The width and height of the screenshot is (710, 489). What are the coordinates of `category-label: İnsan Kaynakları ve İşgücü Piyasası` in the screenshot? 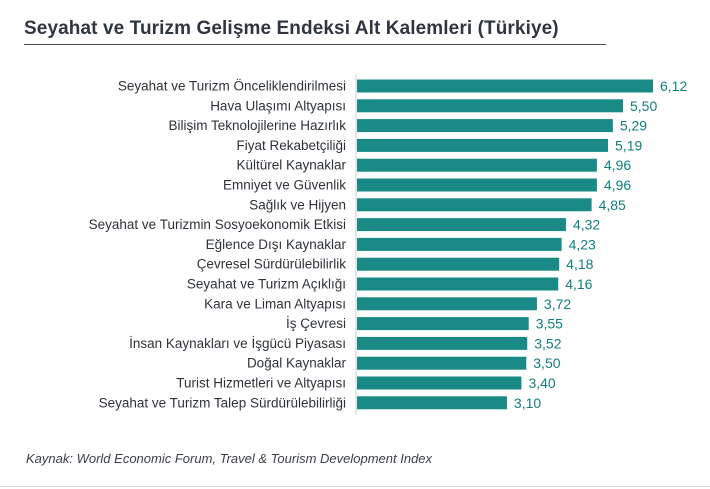 It's located at (237, 343).